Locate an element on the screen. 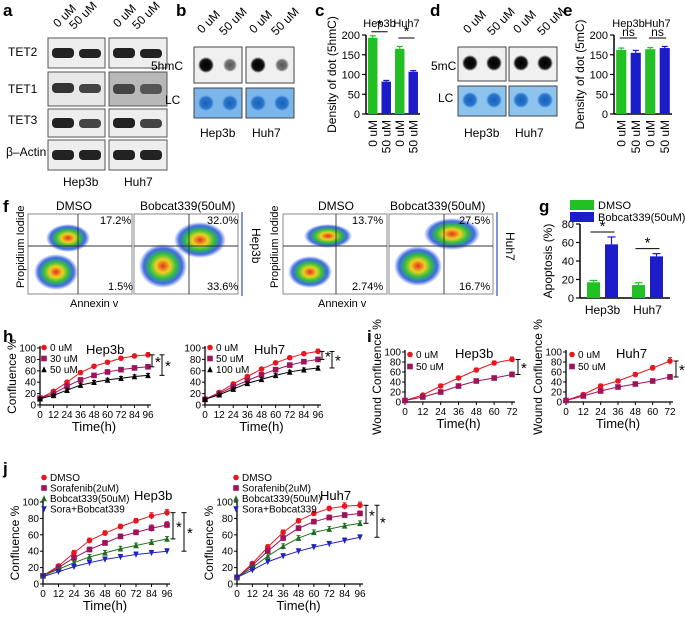 The image size is (685, 624). x-axis-label: Time(h) is located at coordinates (94, 426).